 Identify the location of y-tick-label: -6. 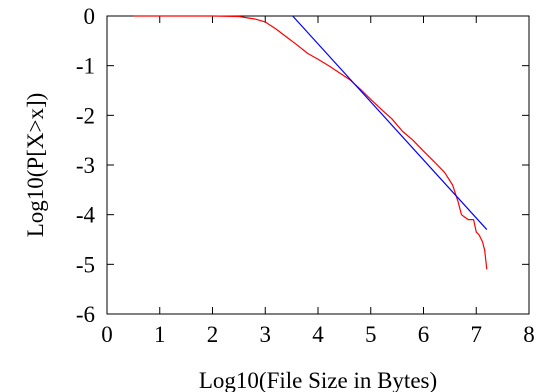
(85, 314).